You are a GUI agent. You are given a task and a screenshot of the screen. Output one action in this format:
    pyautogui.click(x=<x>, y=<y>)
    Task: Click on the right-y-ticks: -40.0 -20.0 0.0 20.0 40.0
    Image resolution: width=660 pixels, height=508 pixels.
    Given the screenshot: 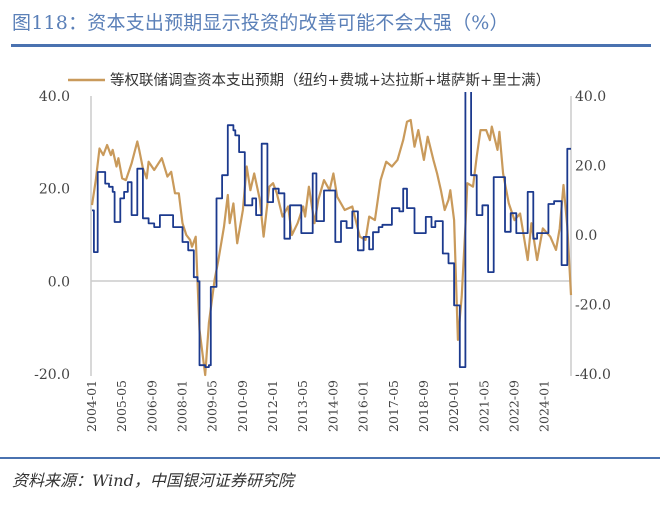 What is the action you would take?
    pyautogui.click(x=593, y=236)
    